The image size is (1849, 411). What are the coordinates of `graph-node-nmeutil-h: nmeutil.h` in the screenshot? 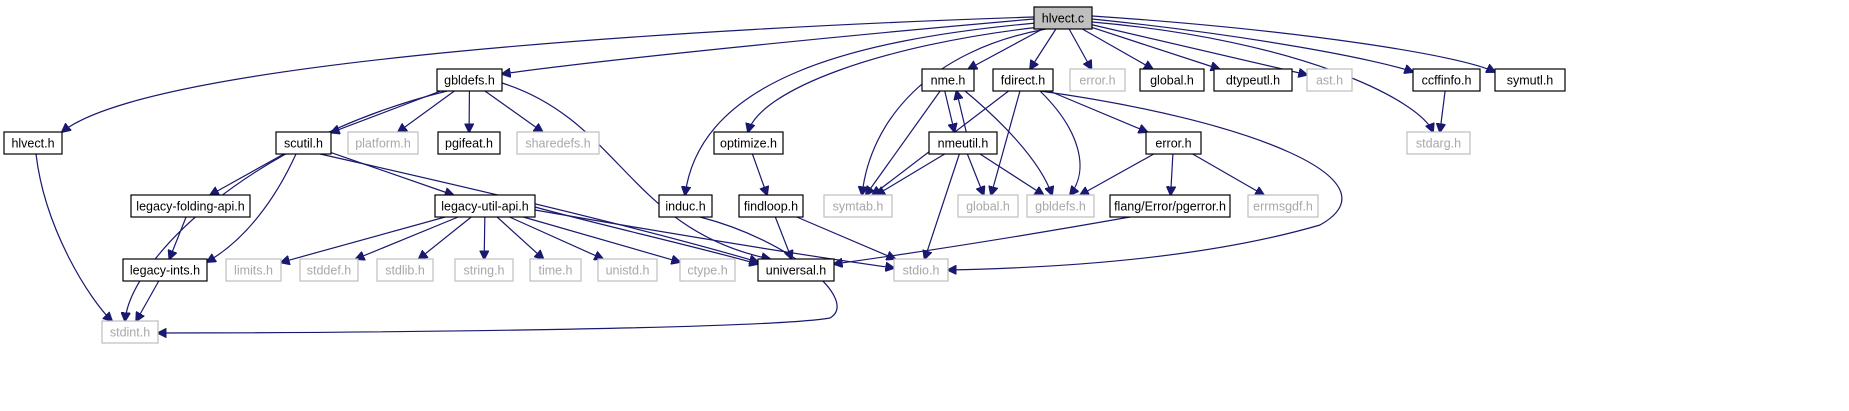 It's located at (963, 143).